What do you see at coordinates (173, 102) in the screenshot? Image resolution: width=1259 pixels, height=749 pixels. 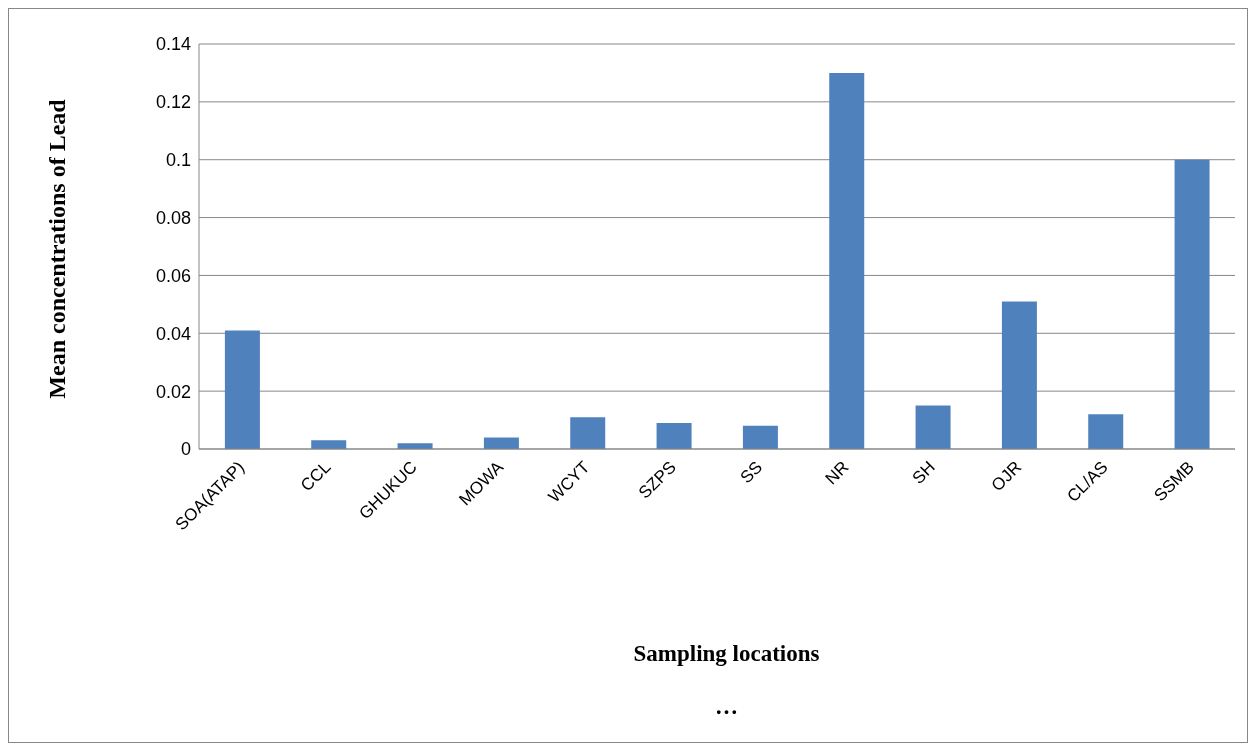 I see `y-tick-label: 0.12` at bounding box center [173, 102].